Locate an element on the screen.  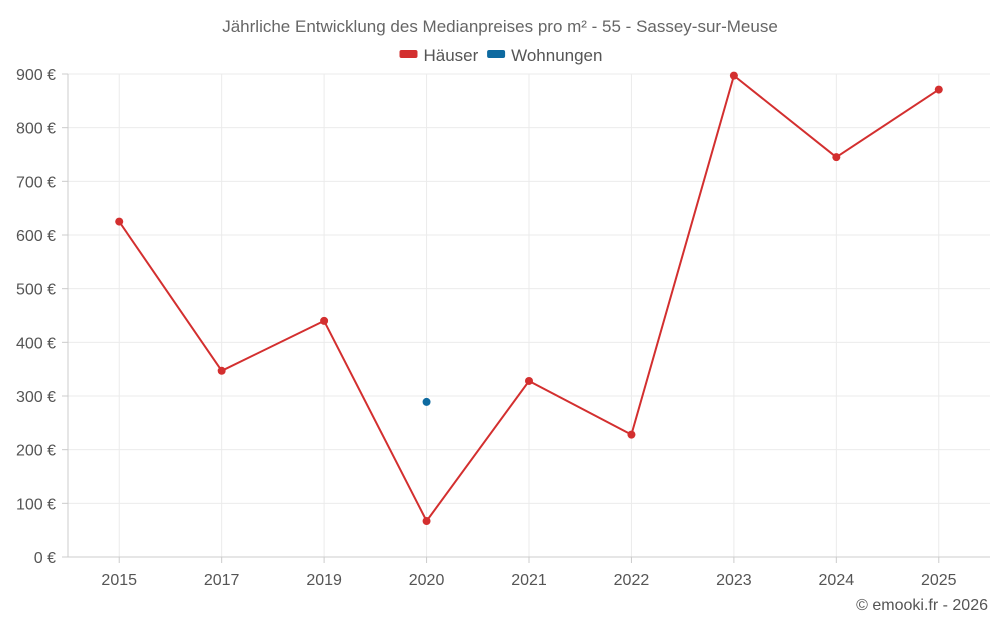
credit-text: © emooki.fr - 2026 is located at coordinates (922, 605).